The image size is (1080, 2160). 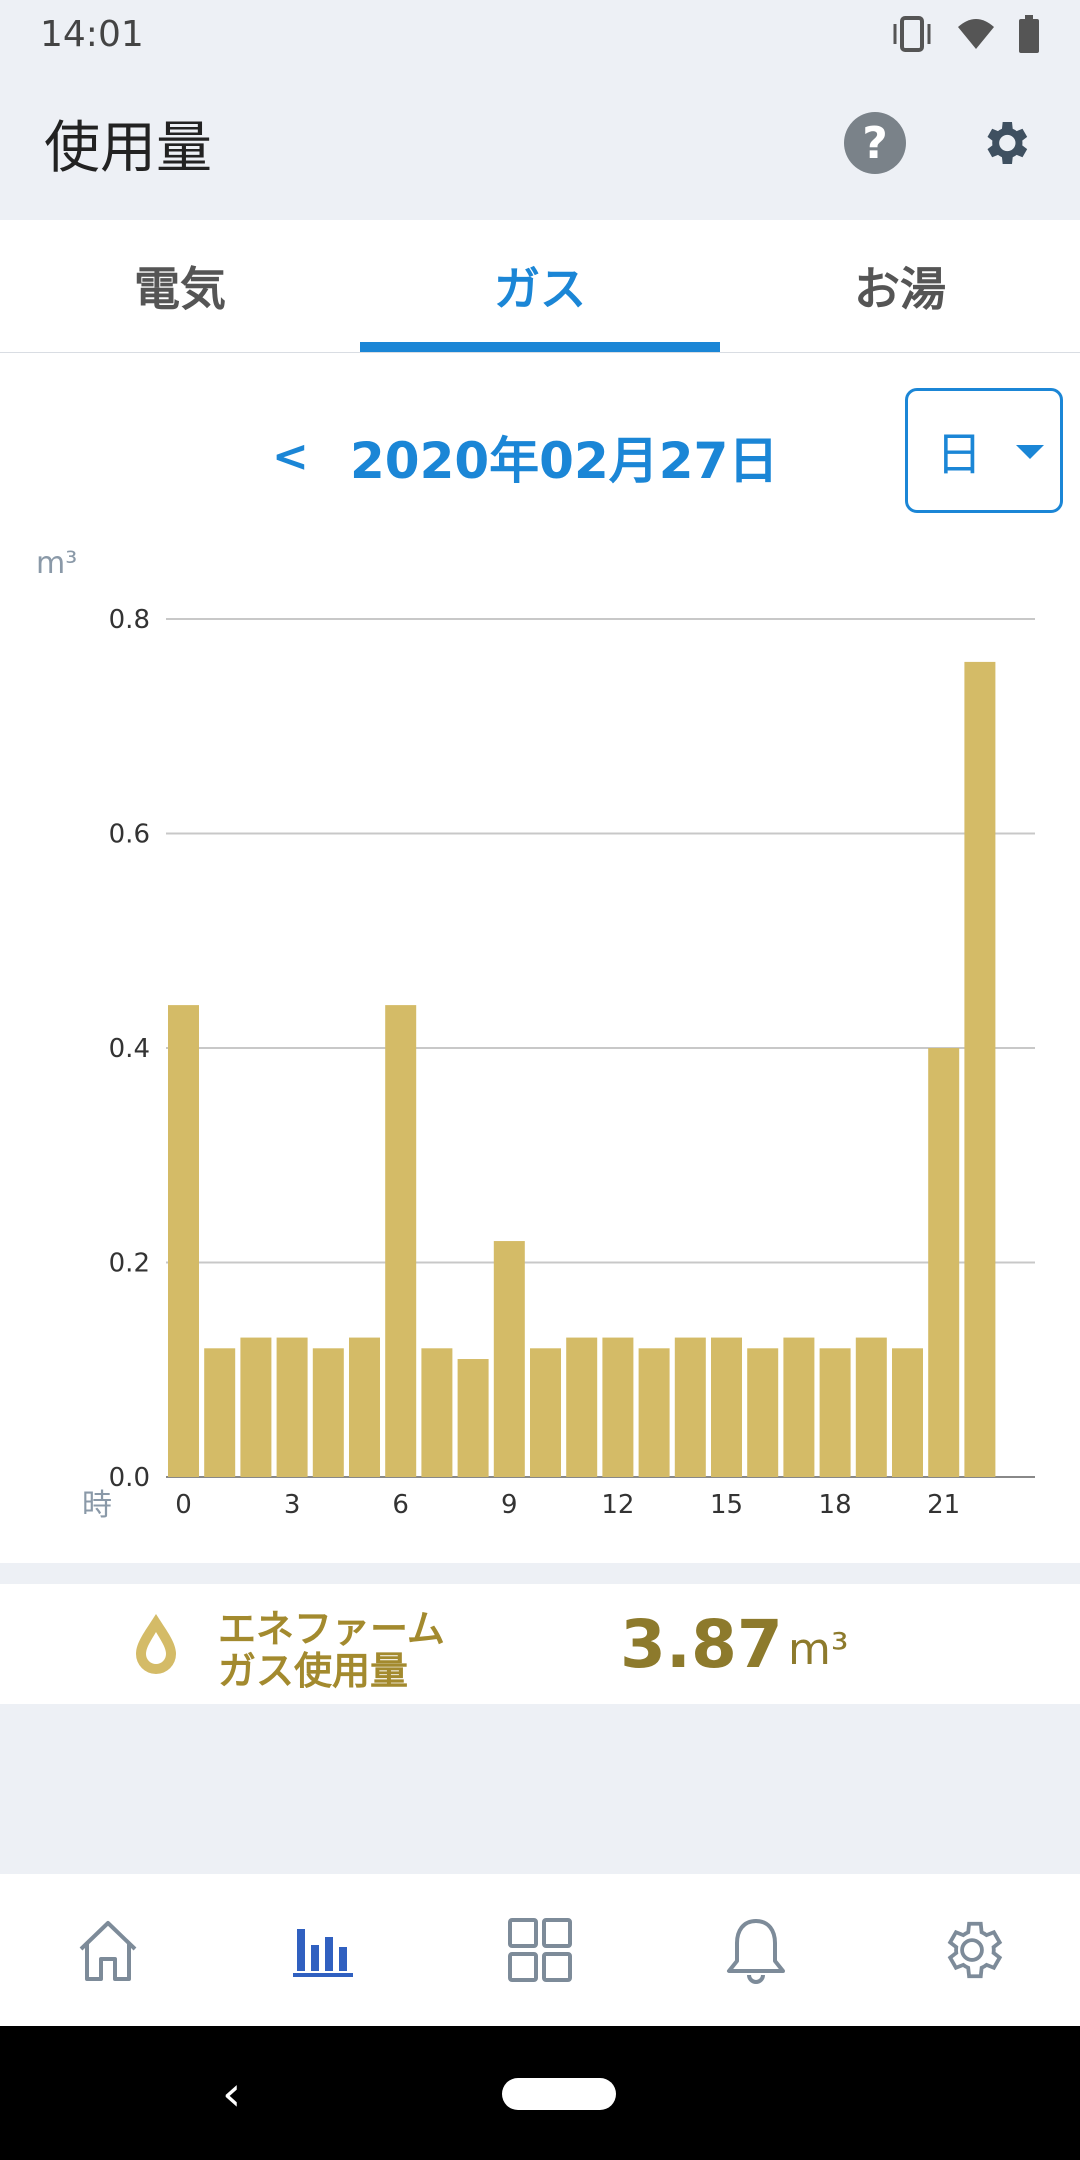 I want to click on tab-label: 電気, so click(x=180, y=289).